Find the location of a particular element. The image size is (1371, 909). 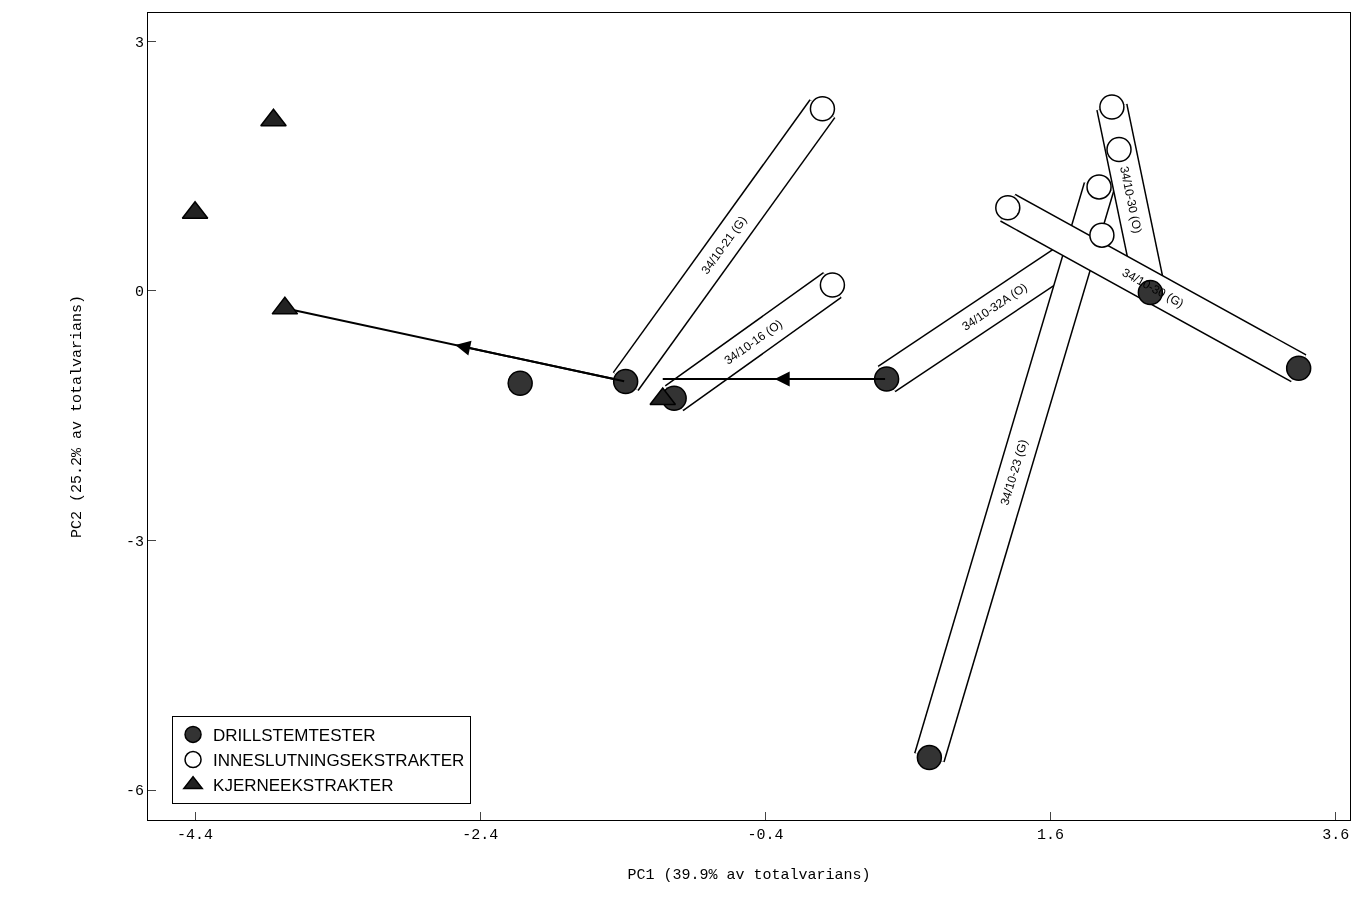

y-tick-label: -6 is located at coordinates (134, 792).